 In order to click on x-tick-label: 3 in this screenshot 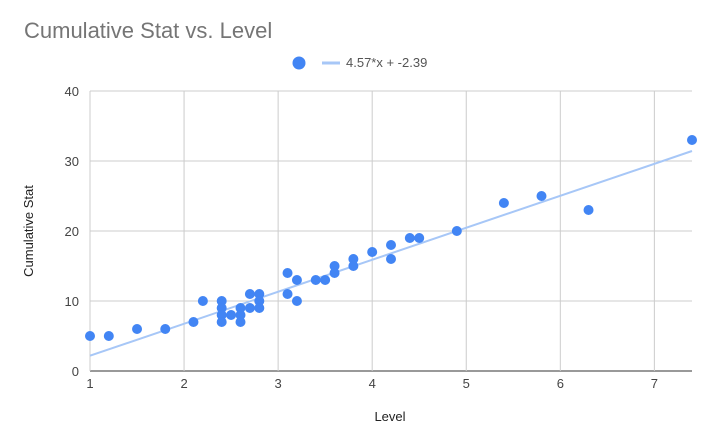, I will do `click(278, 383)`.